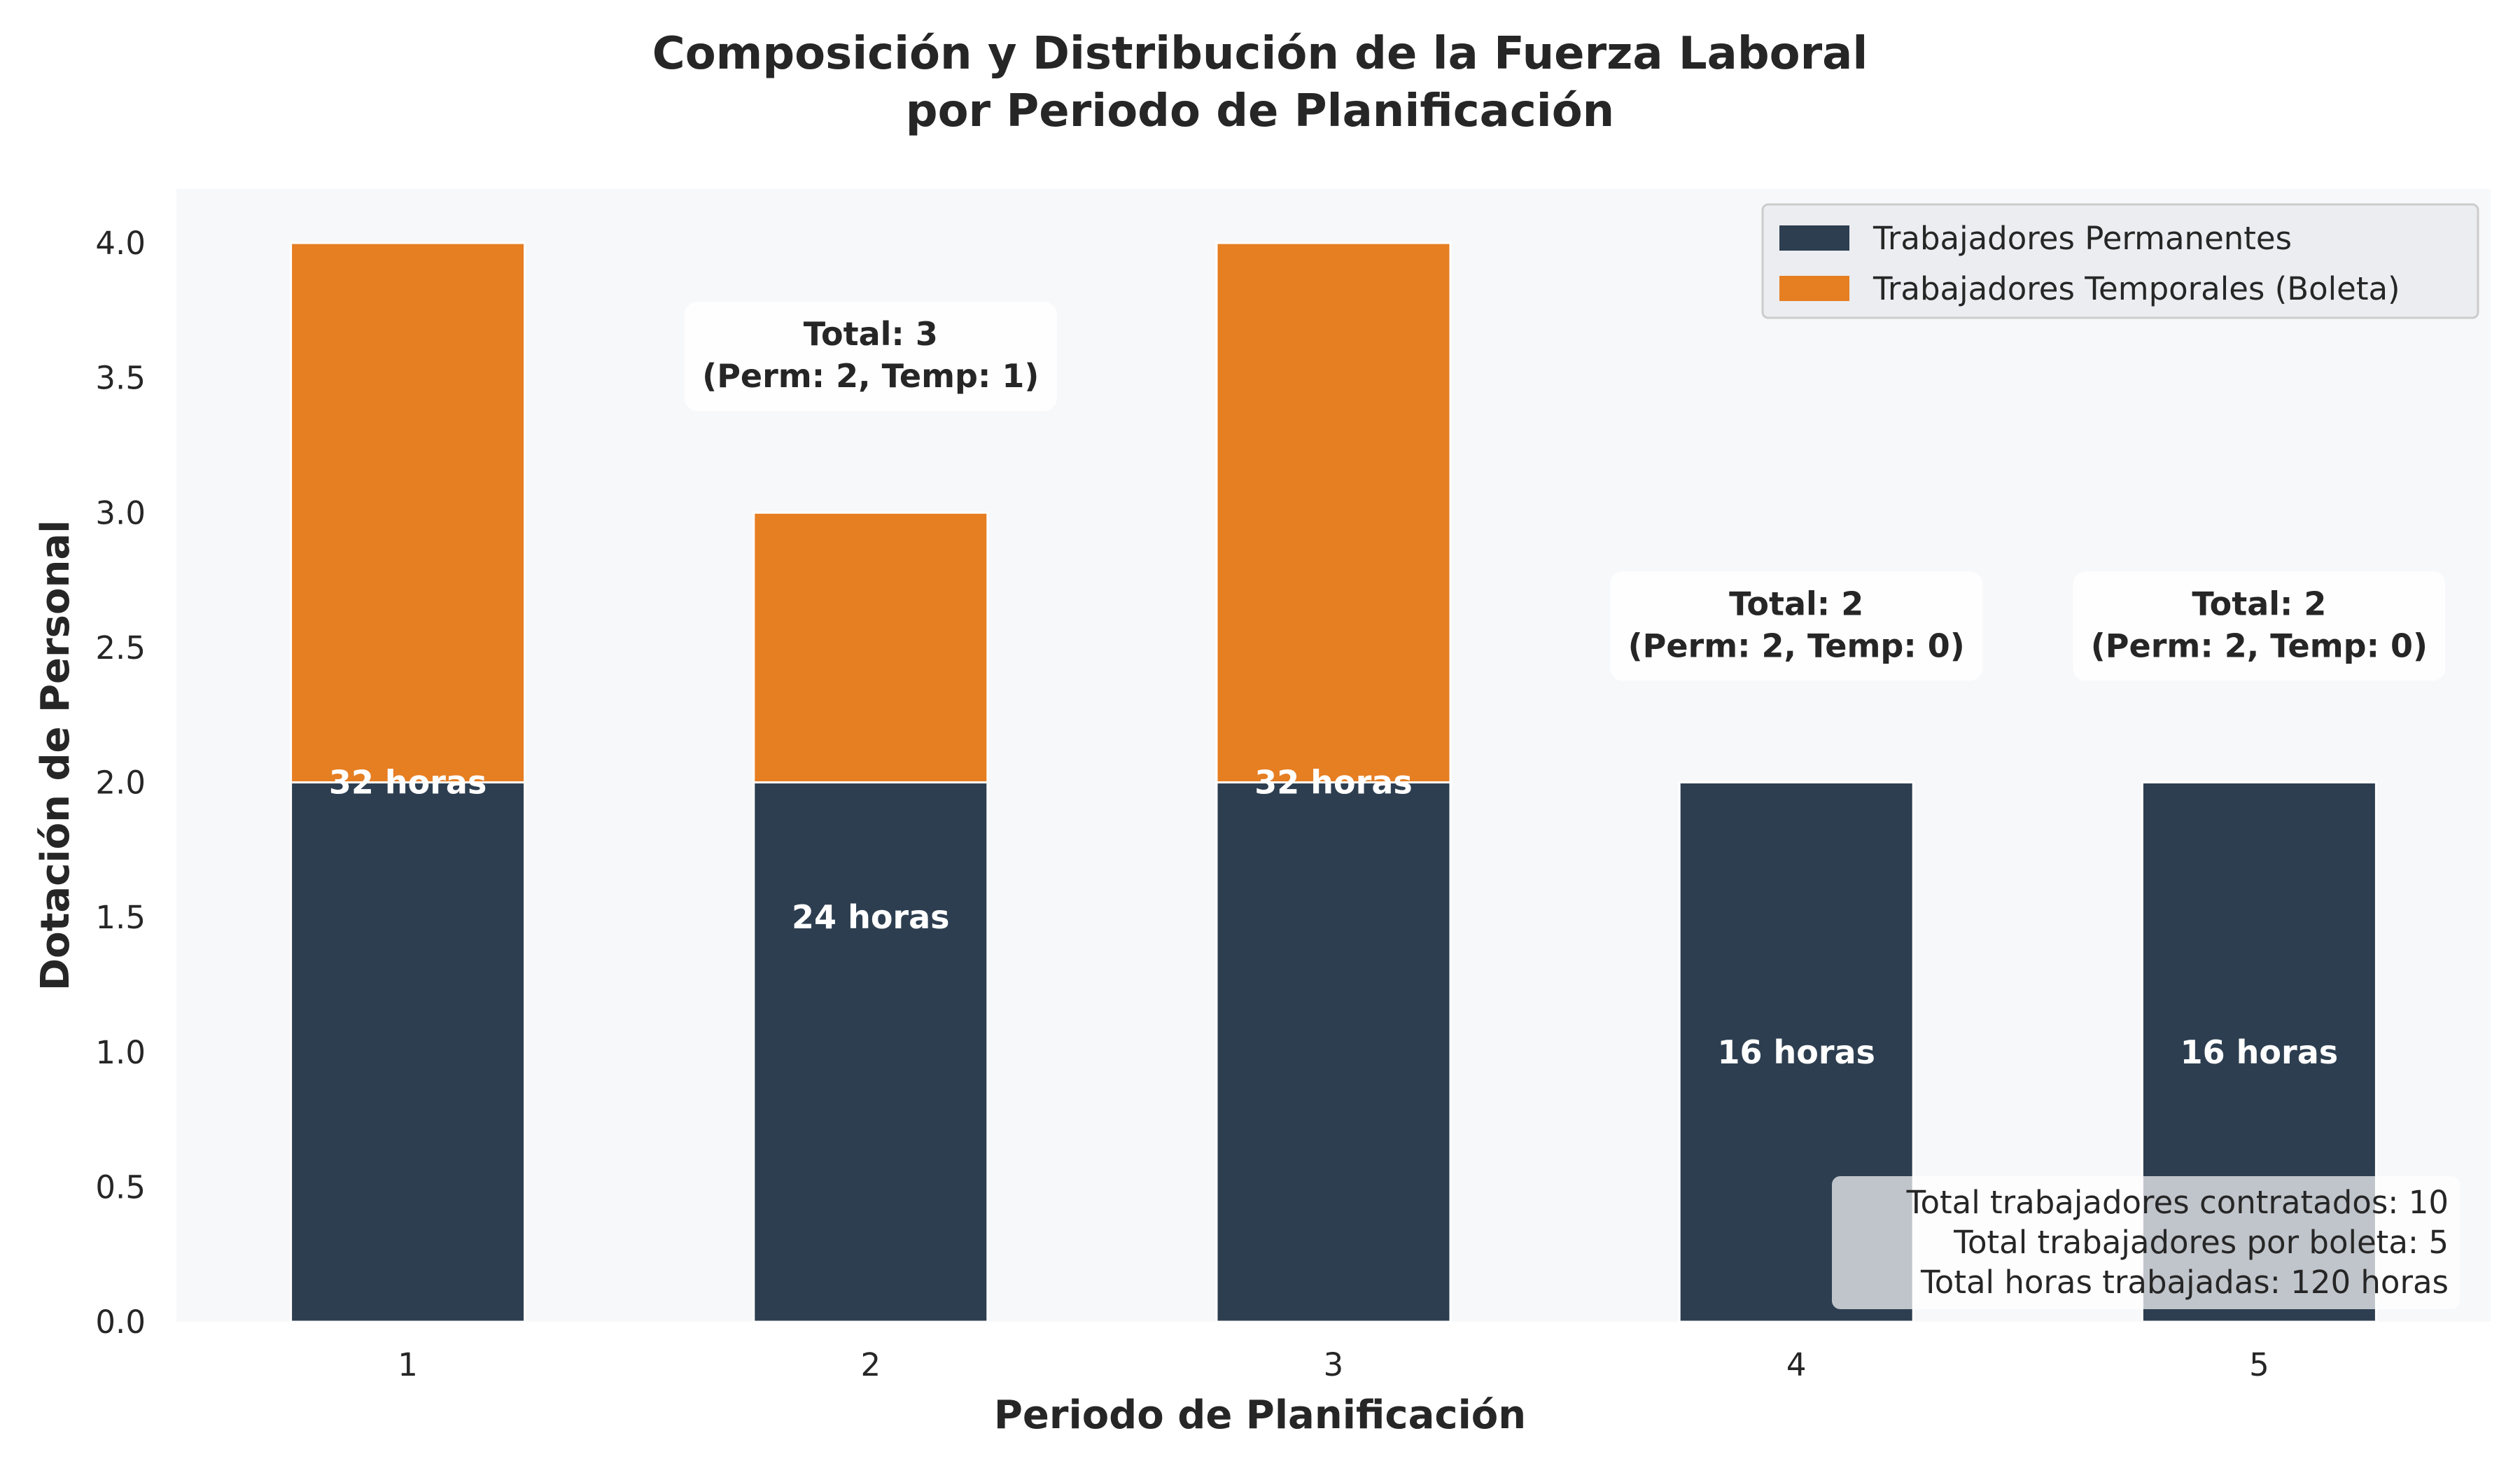 This screenshot has width=2520, height=1473. What do you see at coordinates (120, 378) in the screenshot?
I see `y-tick-label: 3.5` at bounding box center [120, 378].